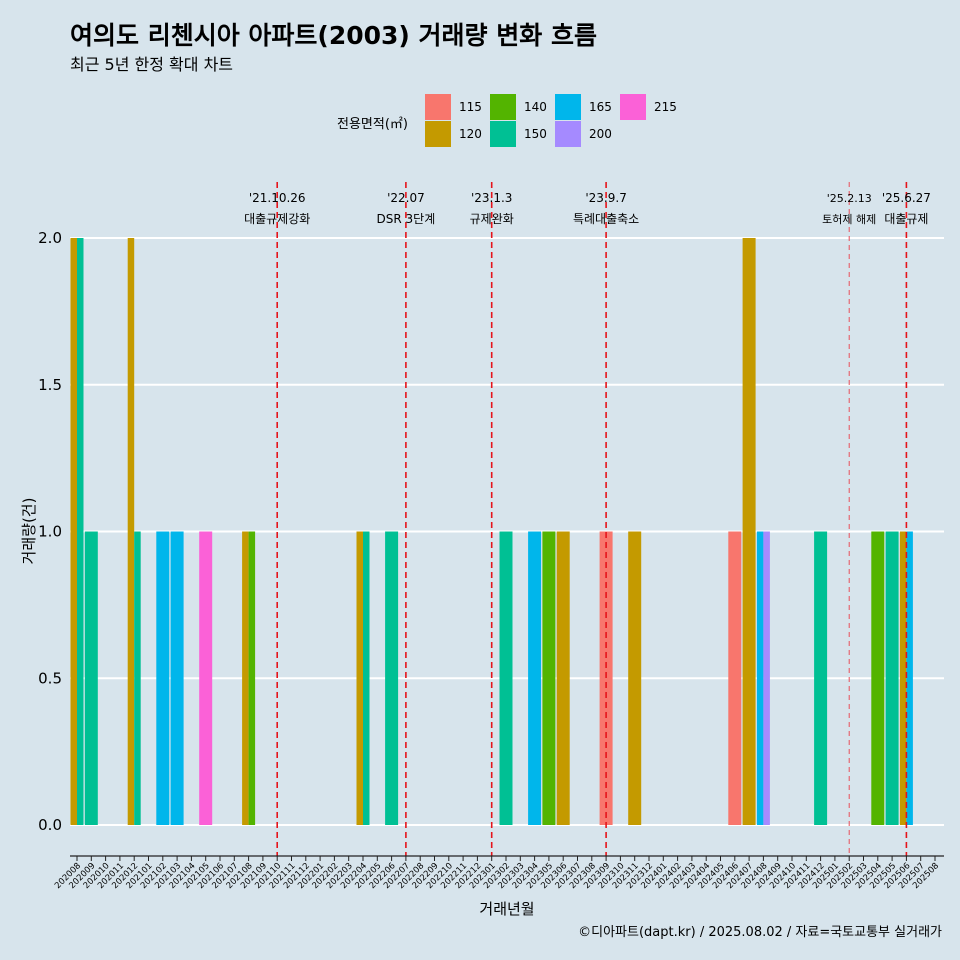 The image size is (960, 960). What do you see at coordinates (277, 219) in the screenshot?
I see `event-label: 대출규제강화` at bounding box center [277, 219].